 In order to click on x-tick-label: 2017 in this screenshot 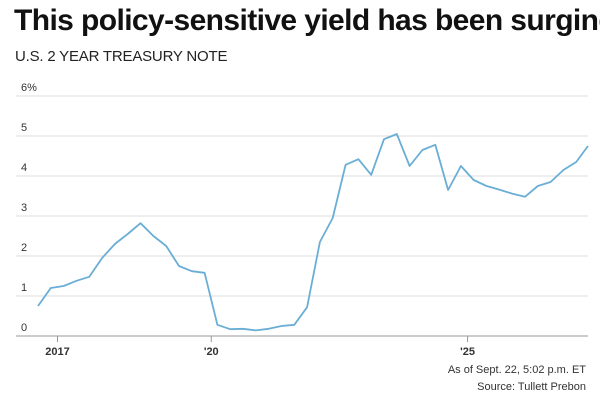, I will do `click(57, 352)`.